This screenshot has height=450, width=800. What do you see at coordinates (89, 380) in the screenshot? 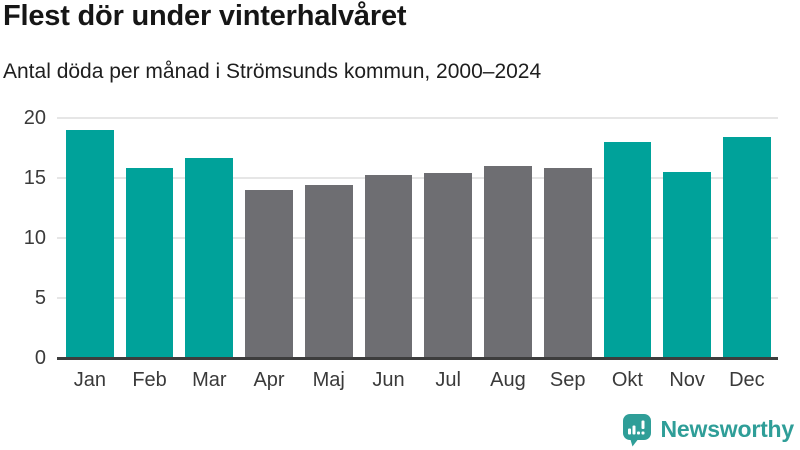
I see `x-axis-label-jan: Jan` at bounding box center [89, 380].